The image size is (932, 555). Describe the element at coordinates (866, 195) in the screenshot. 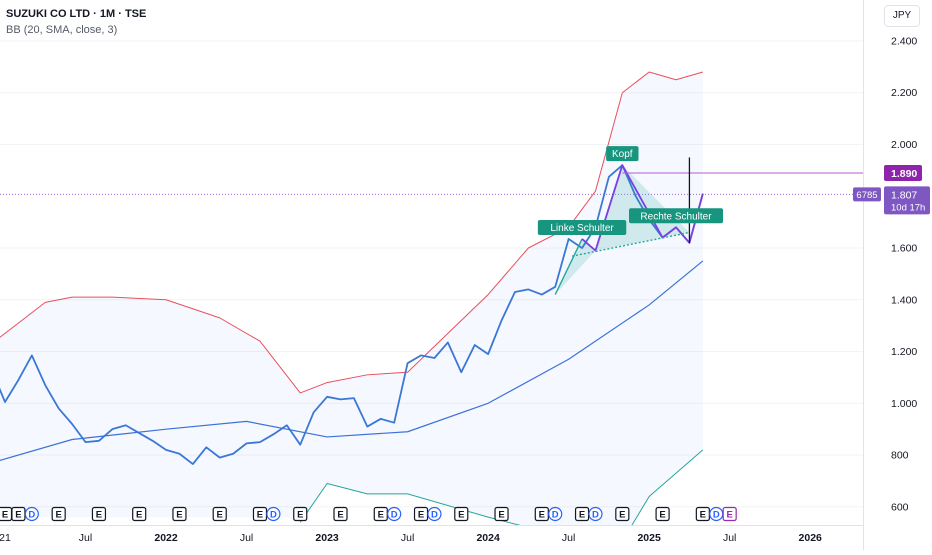

I see `symbol-tag-text: 6785` at that location.